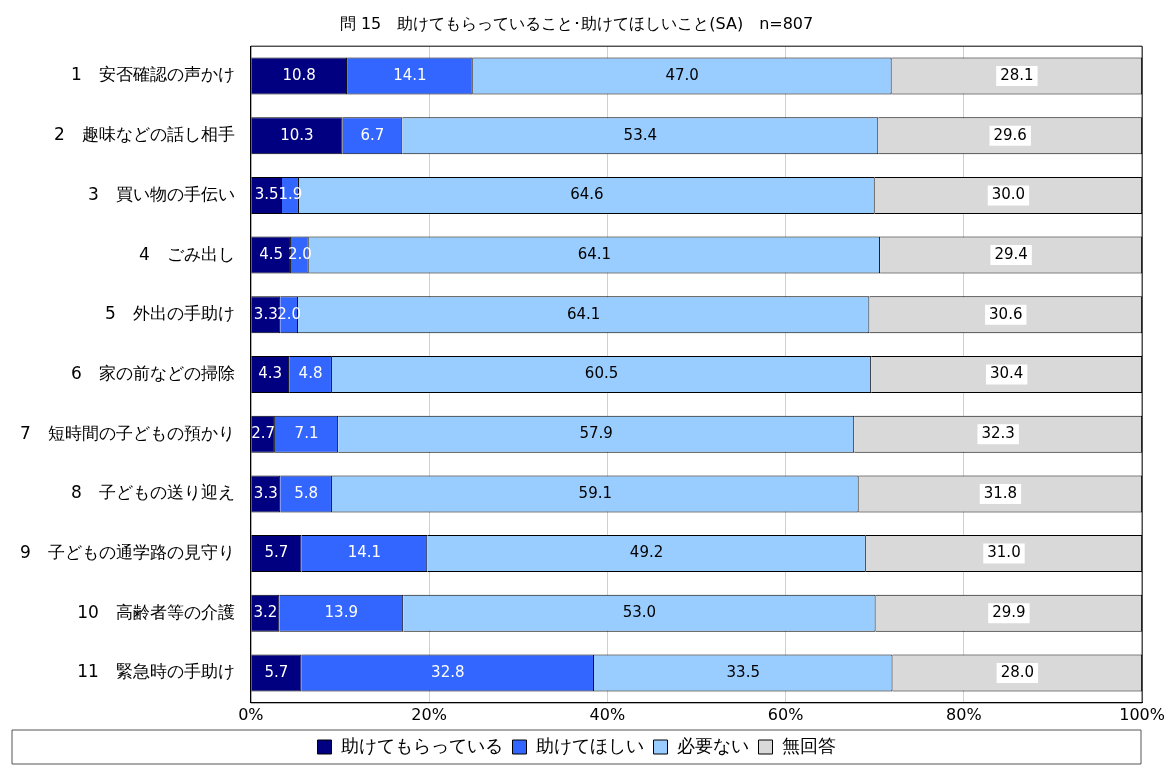 This screenshot has height=766, width=1168. Describe the element at coordinates (127, 432) in the screenshot. I see `y-tick-label: 7 短時間の子どもの預かり` at that location.